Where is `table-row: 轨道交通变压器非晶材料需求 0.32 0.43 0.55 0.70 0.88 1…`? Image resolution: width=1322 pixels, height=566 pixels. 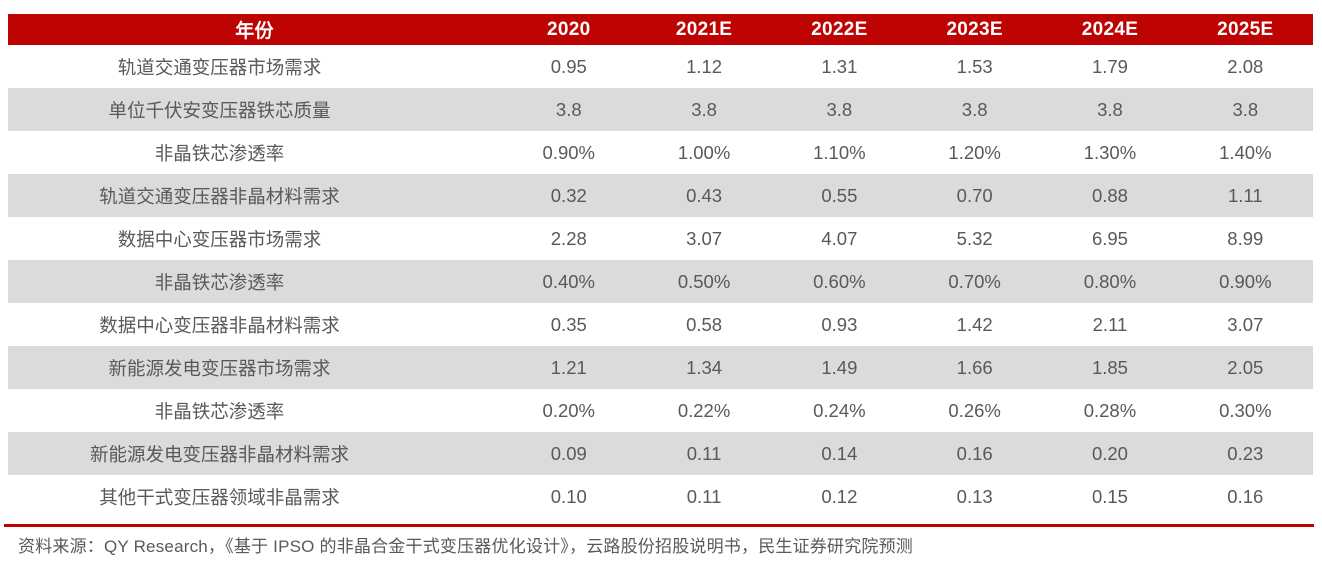 table-row: 轨道交通变压器非晶材料需求 0.32 0.43 0.55 0.70 0.88 1… is located at coordinates (660, 195).